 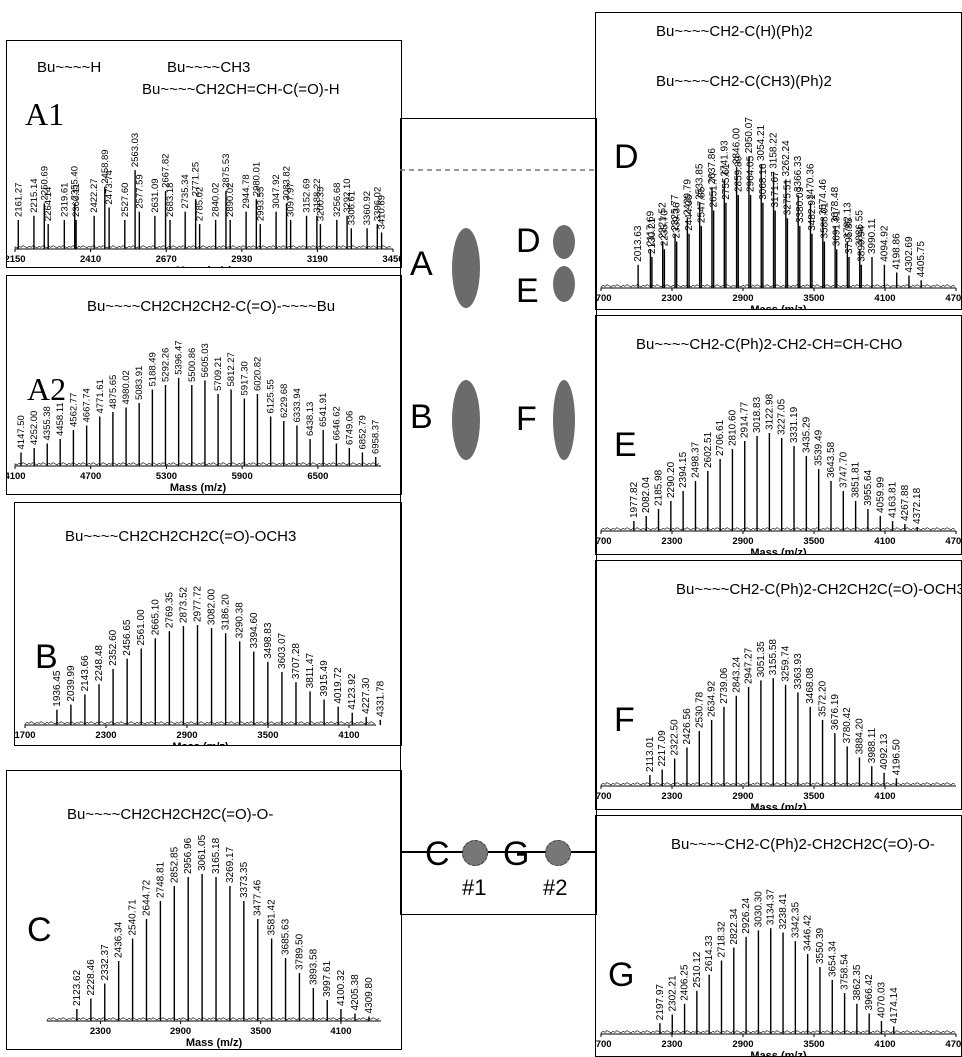 What do you see at coordinates (200, 204) in the screenshot?
I see `peak-label: 2785.02` at bounding box center [200, 204].